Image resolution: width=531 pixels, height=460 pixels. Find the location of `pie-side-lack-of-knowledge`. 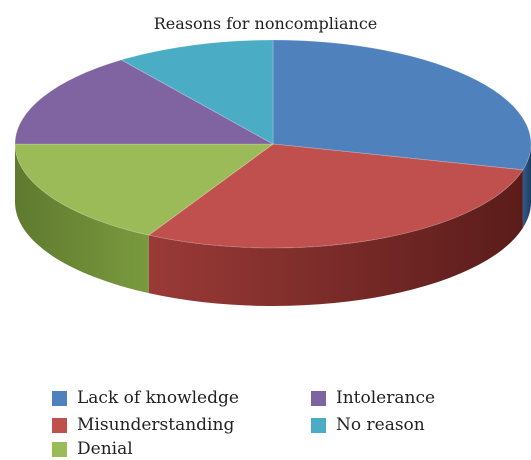

pie-side-lack-of-knowledge is located at coordinates (526, 186).